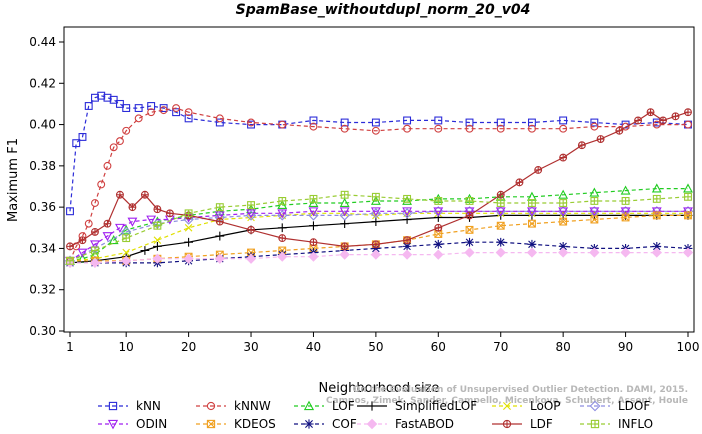  What do you see at coordinates (417, 406) in the screenshot?
I see `legend-item-simplifiedlof: SimplifiedLOF` at bounding box center [417, 406].